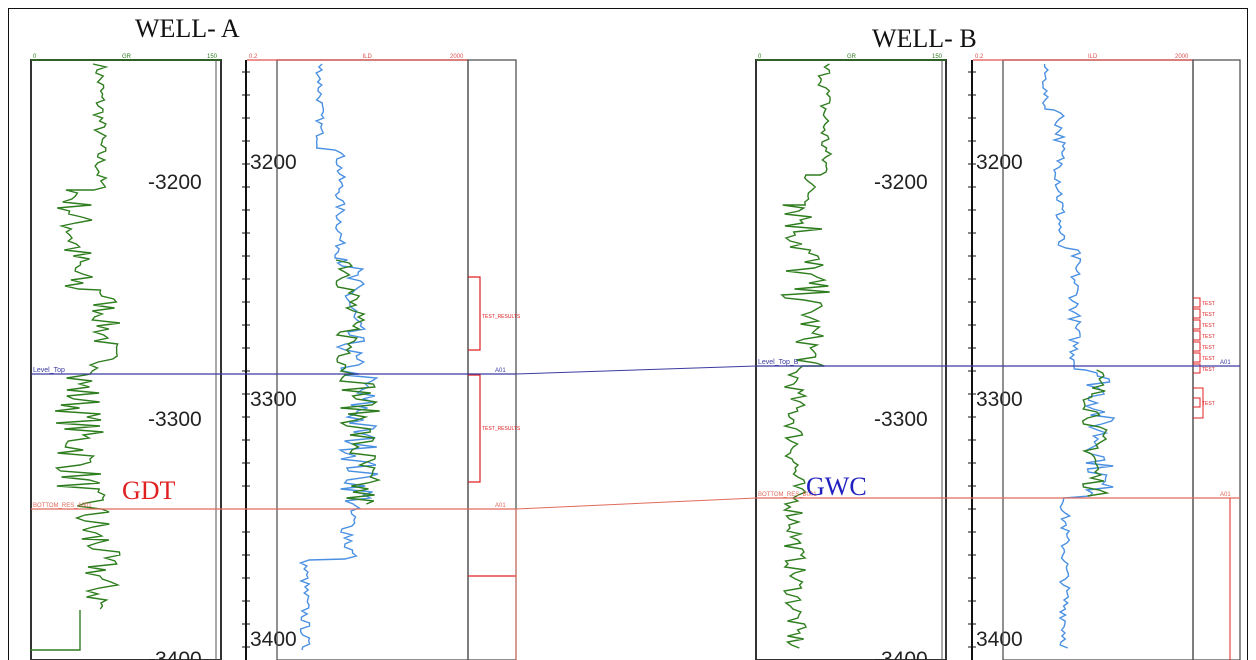 The image size is (1256, 660). Describe the element at coordinates (126, 359) in the screenshot. I see `gr-track` at that location.